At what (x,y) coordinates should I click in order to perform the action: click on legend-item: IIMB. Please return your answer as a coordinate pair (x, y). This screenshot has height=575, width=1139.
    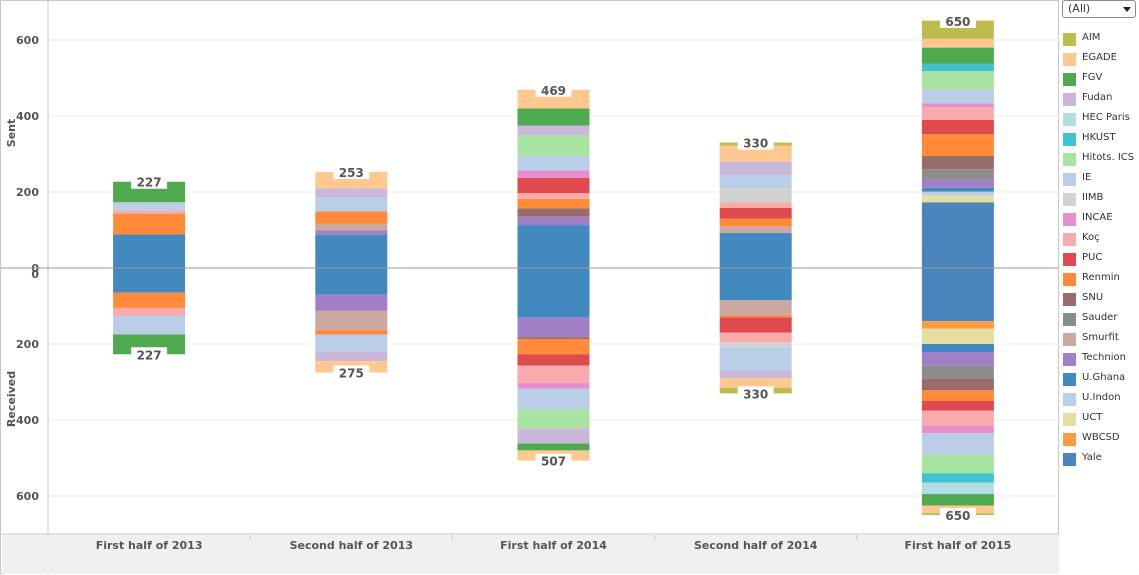
    Looking at the image, I should click on (1101, 199).